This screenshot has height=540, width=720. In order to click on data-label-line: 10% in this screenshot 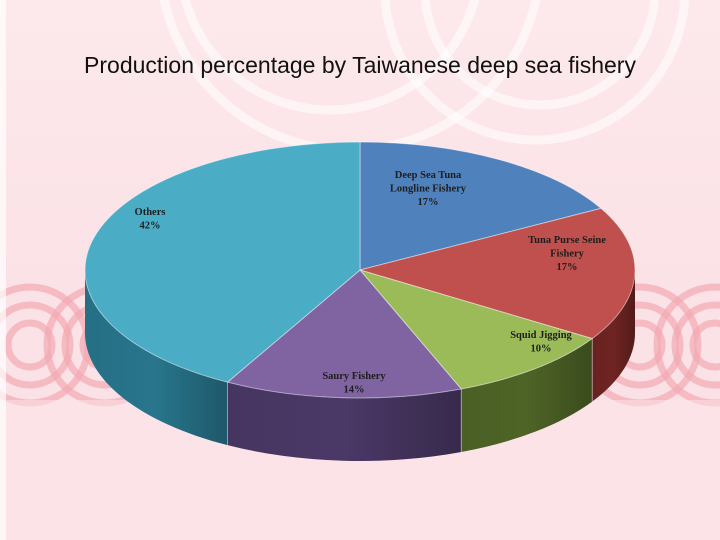, I will do `click(541, 349)`.